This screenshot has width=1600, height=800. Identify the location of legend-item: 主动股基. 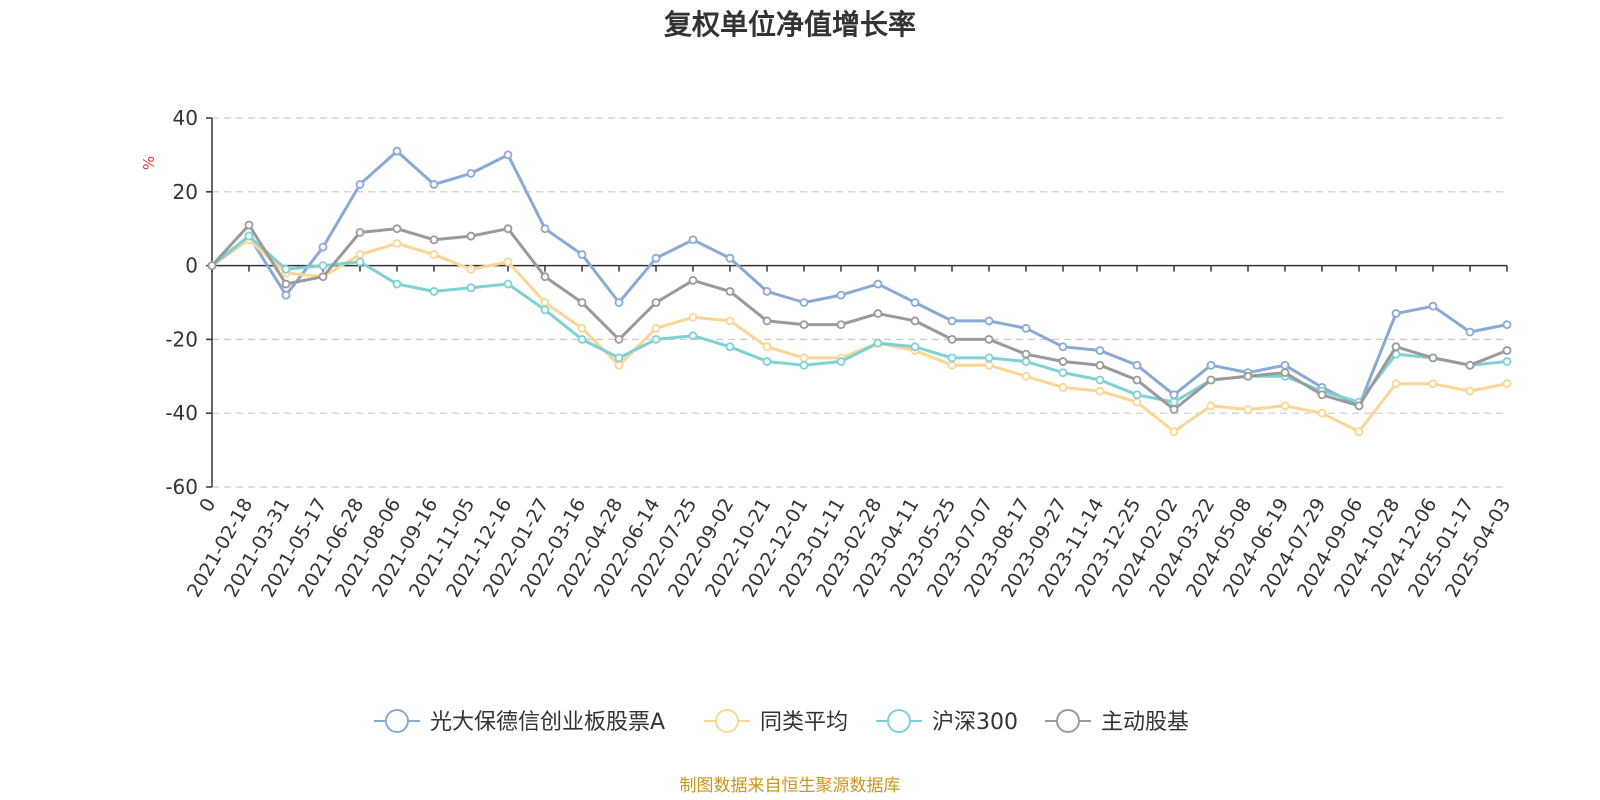
(1117, 722).